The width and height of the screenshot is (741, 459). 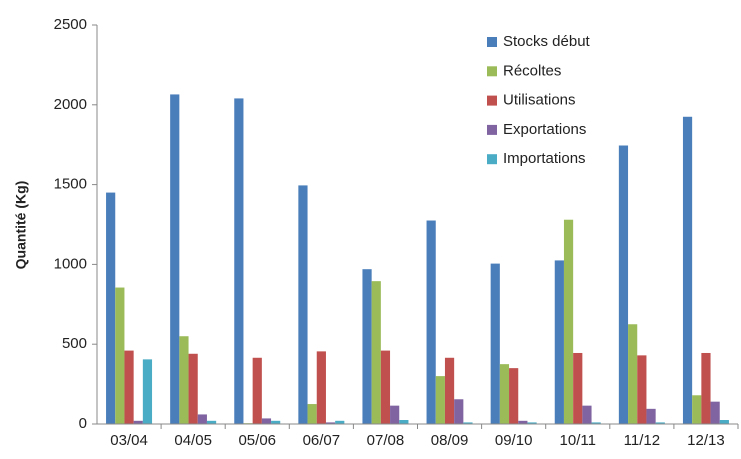 What do you see at coordinates (70, 263) in the screenshot?
I see `y-tick-label: 1000` at bounding box center [70, 263].